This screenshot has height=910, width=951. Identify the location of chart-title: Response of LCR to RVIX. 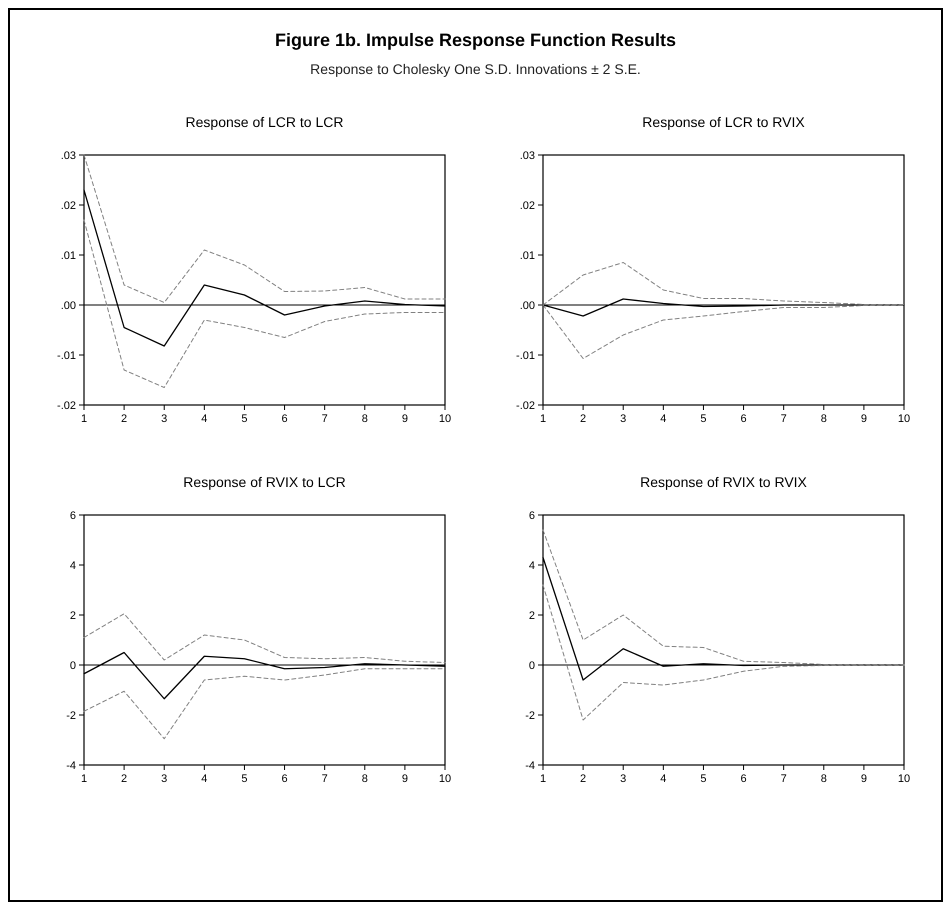
(724, 122).